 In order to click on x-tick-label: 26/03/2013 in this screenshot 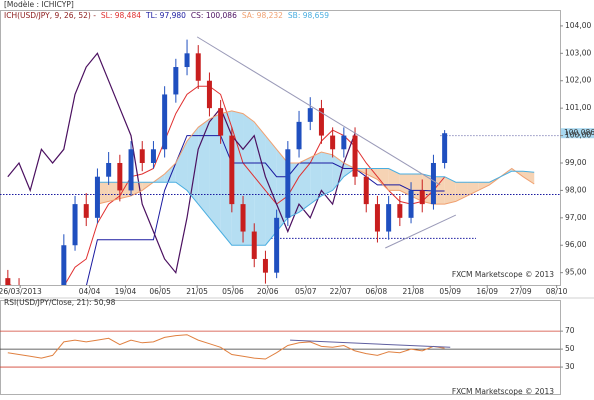, I will do `click(21, 291)`.